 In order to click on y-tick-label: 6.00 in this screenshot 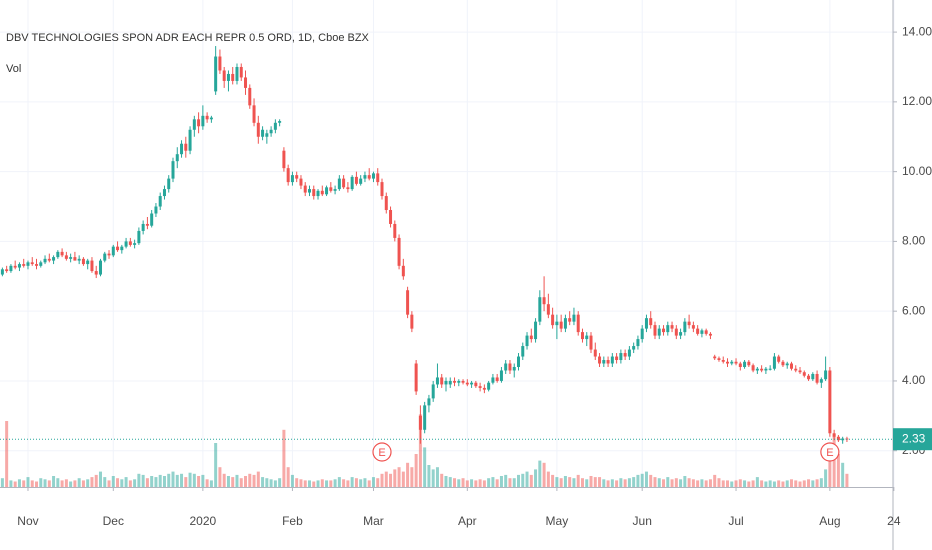, I will do `click(914, 310)`.